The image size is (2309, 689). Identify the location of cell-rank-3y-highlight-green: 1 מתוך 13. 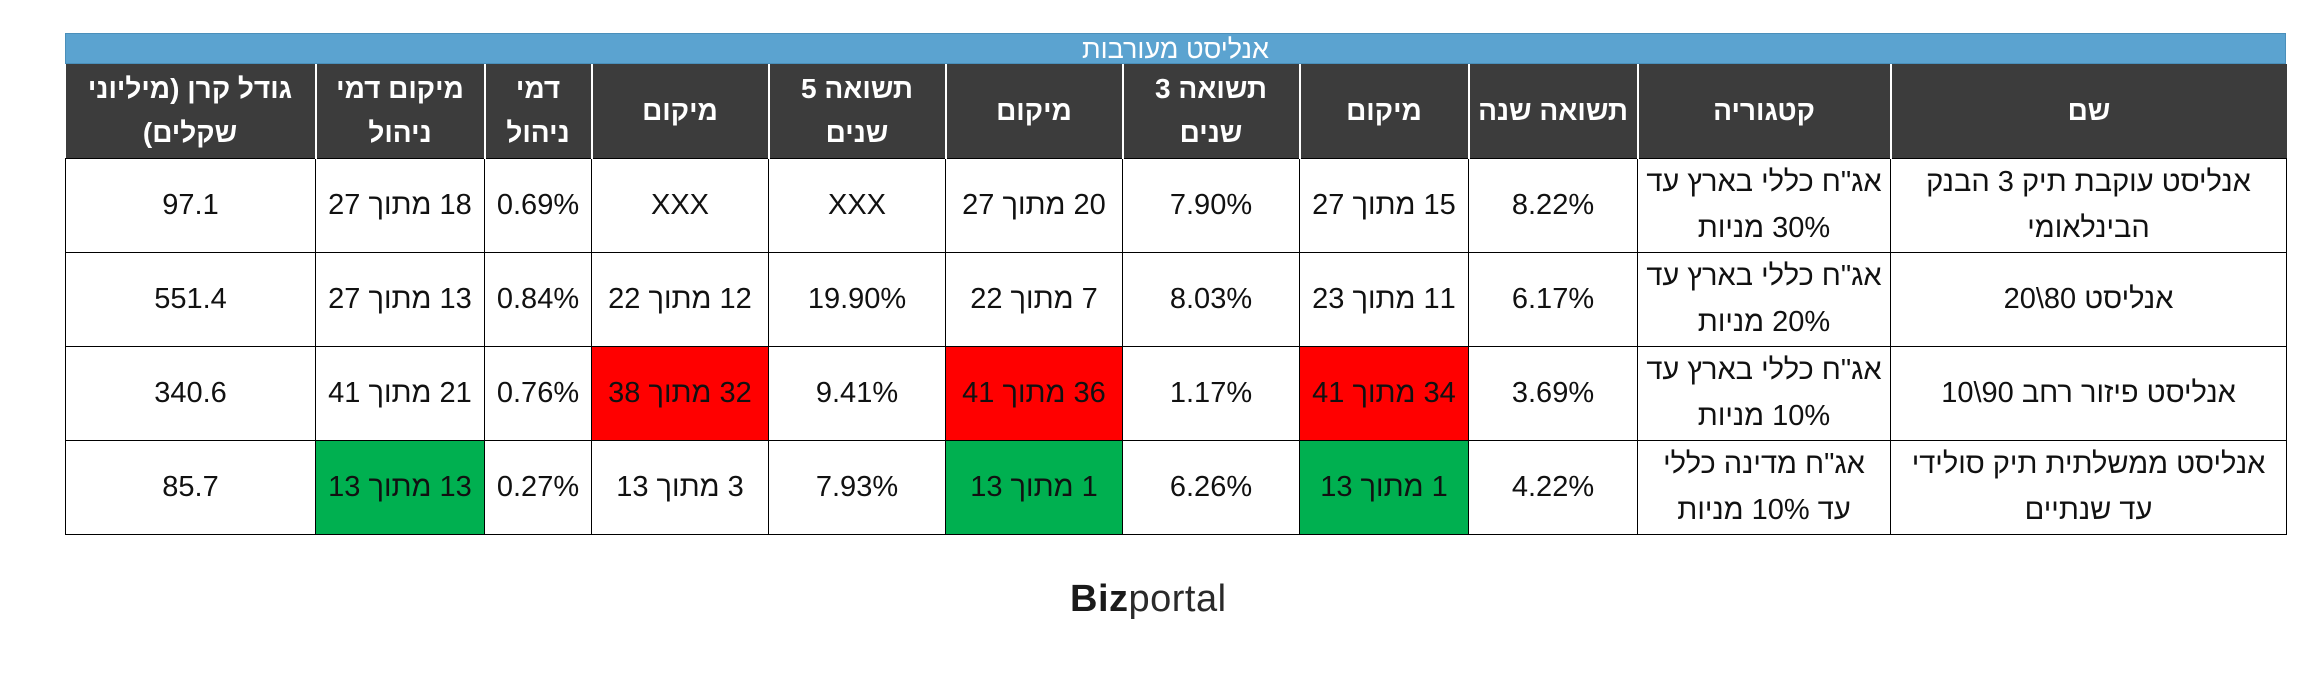
(1034, 487).